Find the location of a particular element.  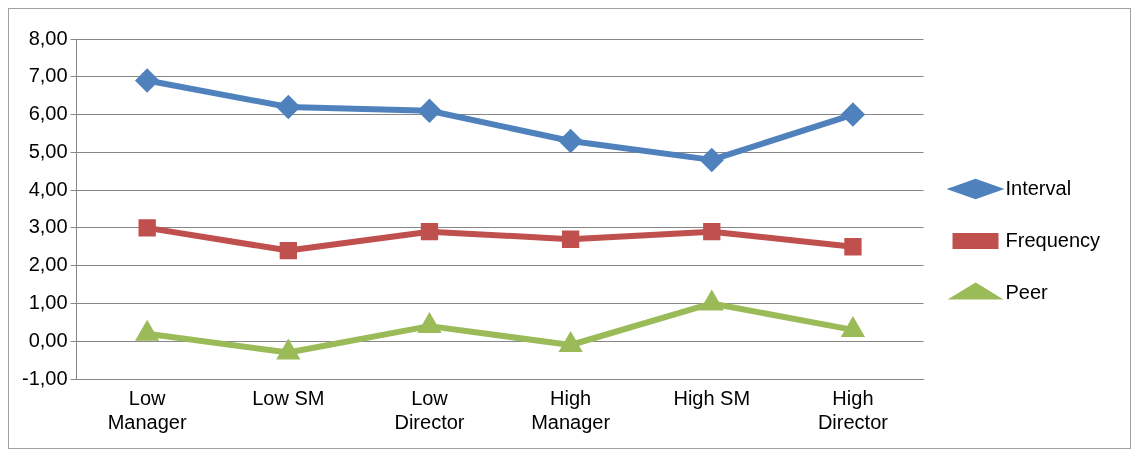

y-tick-label: 2,00 is located at coordinates (48, 264).